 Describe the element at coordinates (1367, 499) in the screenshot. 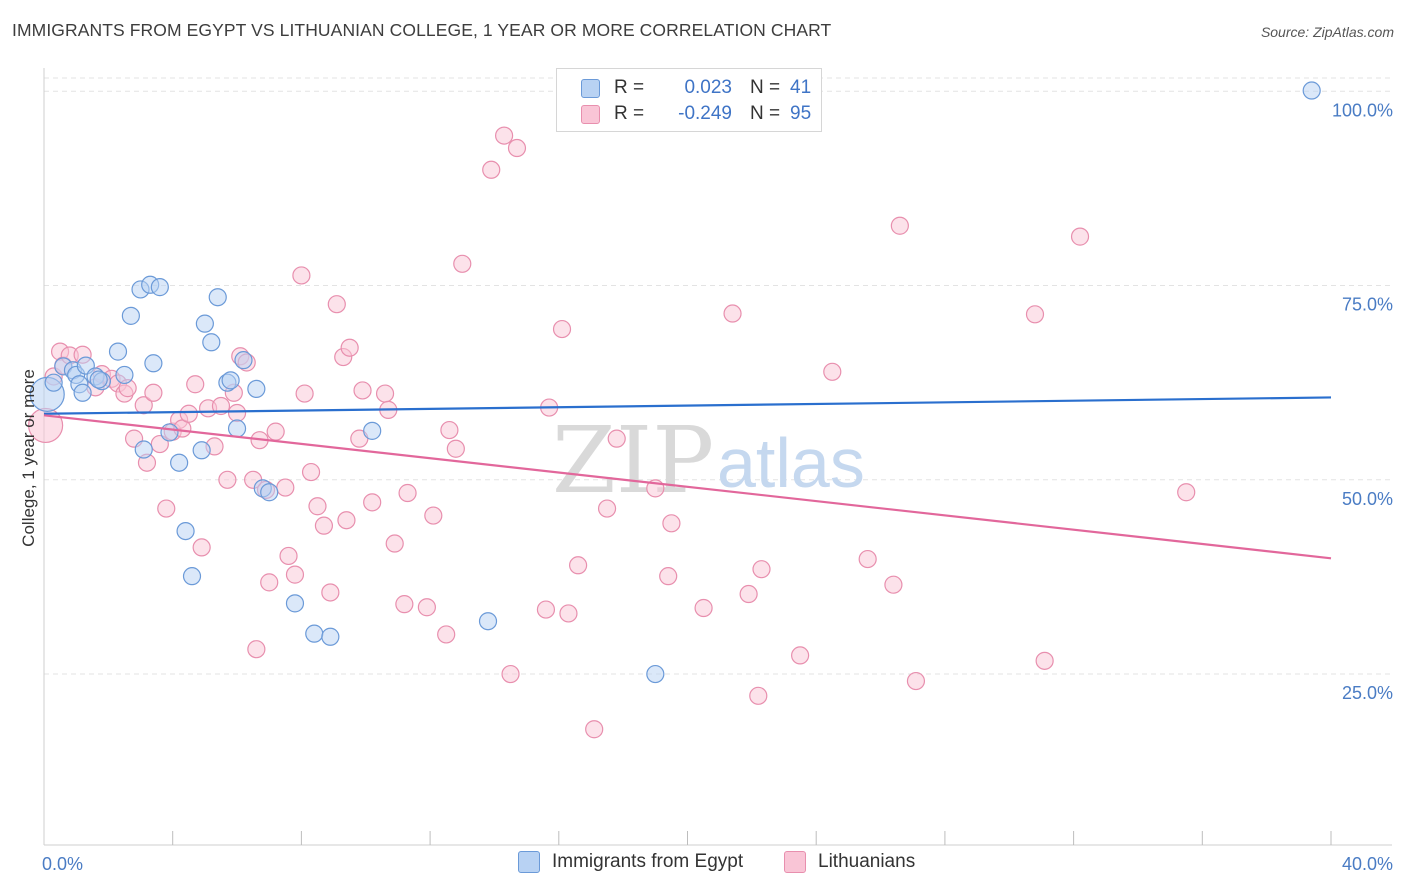

I see `y-tick-label: 50.0%` at that location.